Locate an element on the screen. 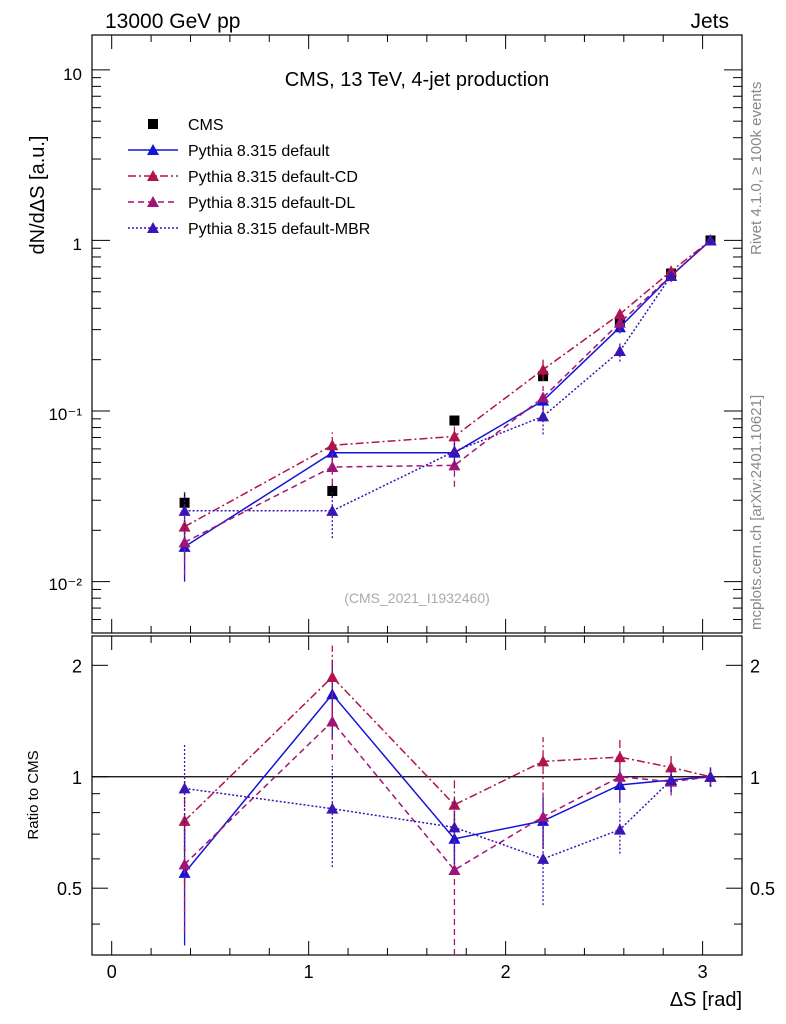 The image size is (786, 1024). legend-entry: Pythia 8.315 default-MBR is located at coordinates (249, 229).